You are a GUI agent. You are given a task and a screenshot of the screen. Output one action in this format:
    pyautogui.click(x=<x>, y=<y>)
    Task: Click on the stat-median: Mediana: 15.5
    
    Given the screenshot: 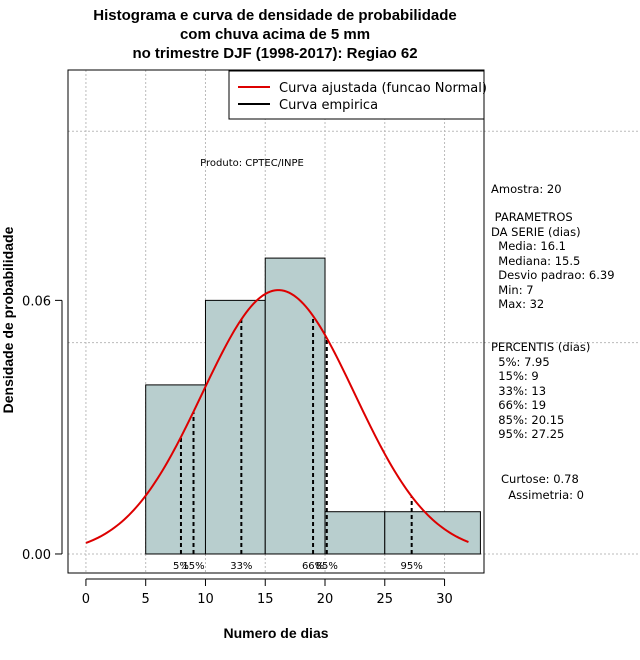 What is the action you would take?
    pyautogui.click(x=535, y=261)
    